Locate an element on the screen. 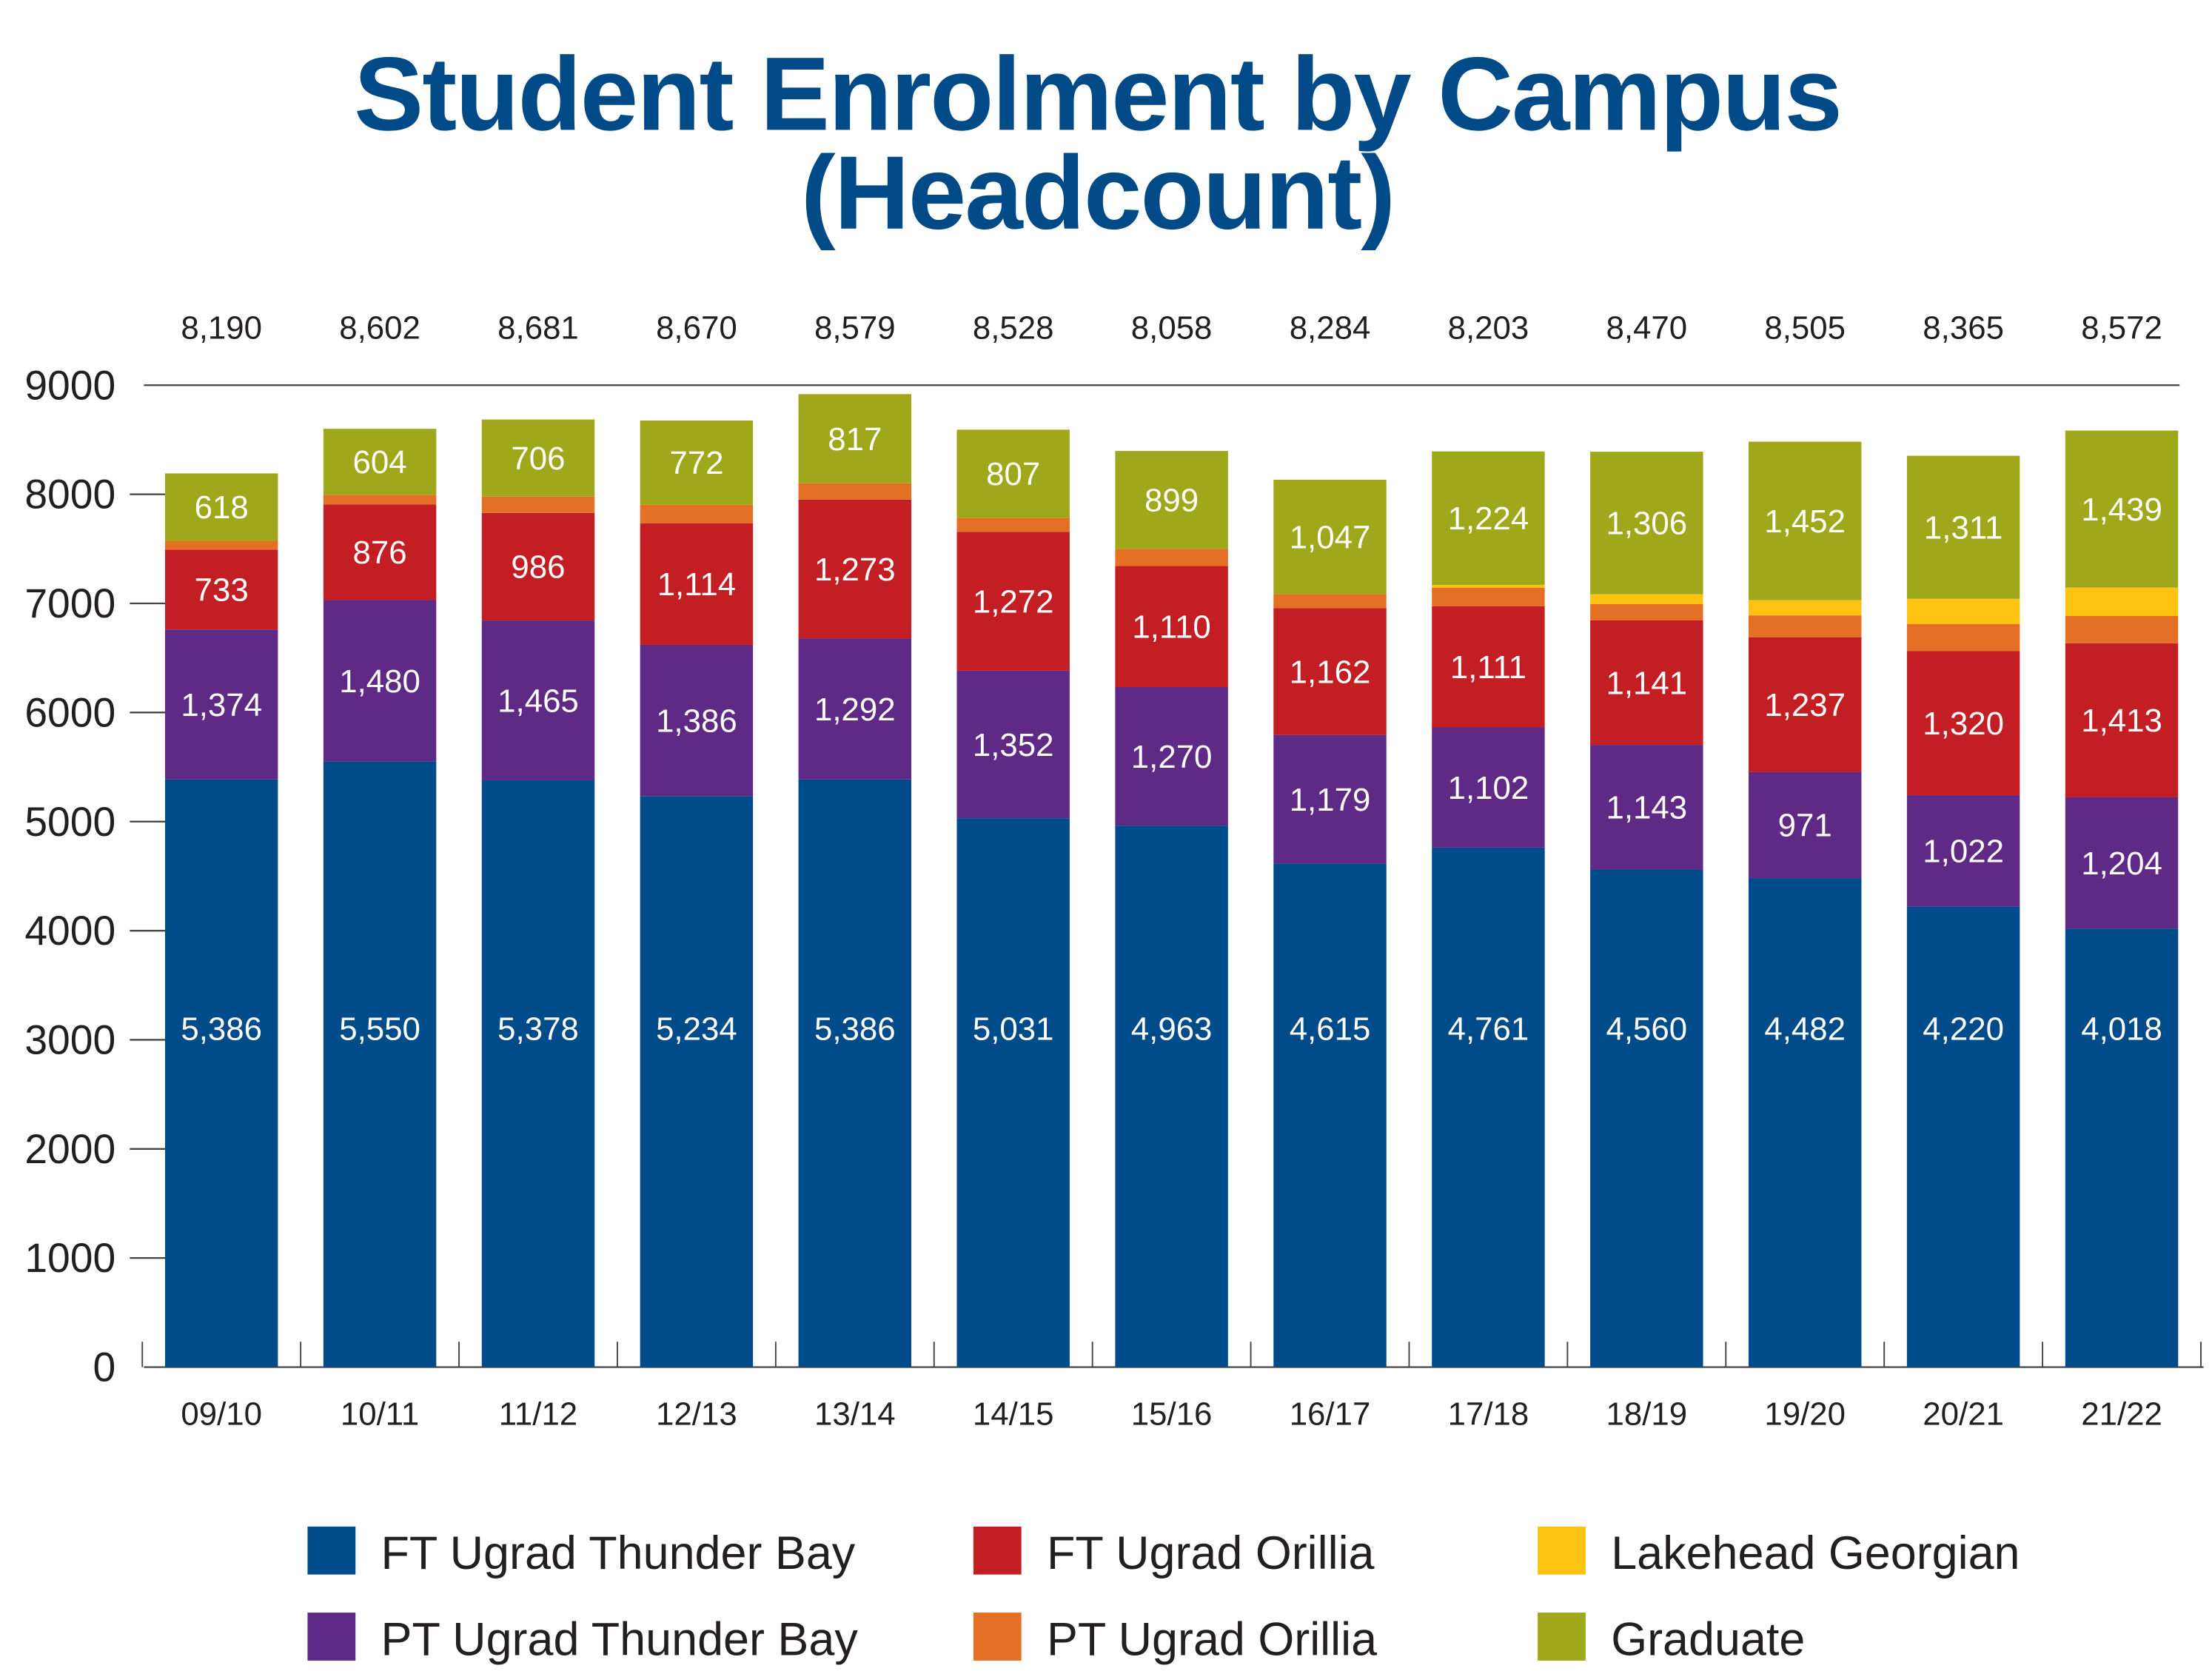 The width and height of the screenshot is (2212, 1674). data-label: 618 is located at coordinates (222, 507).